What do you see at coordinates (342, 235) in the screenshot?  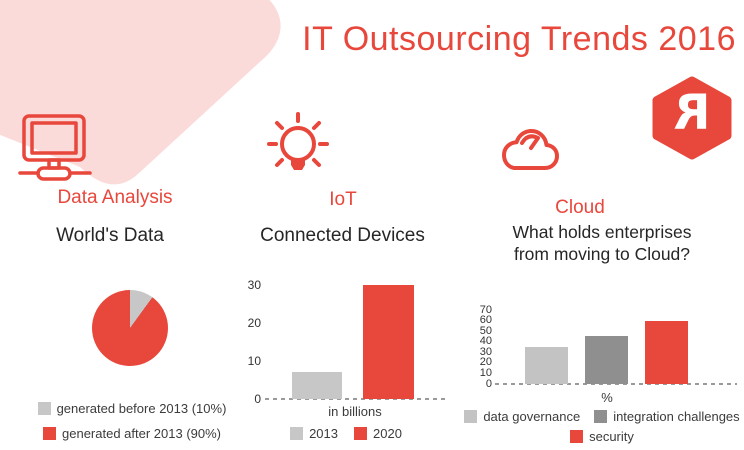 I see `chart-title-connected-devices: Connected Devices` at bounding box center [342, 235].